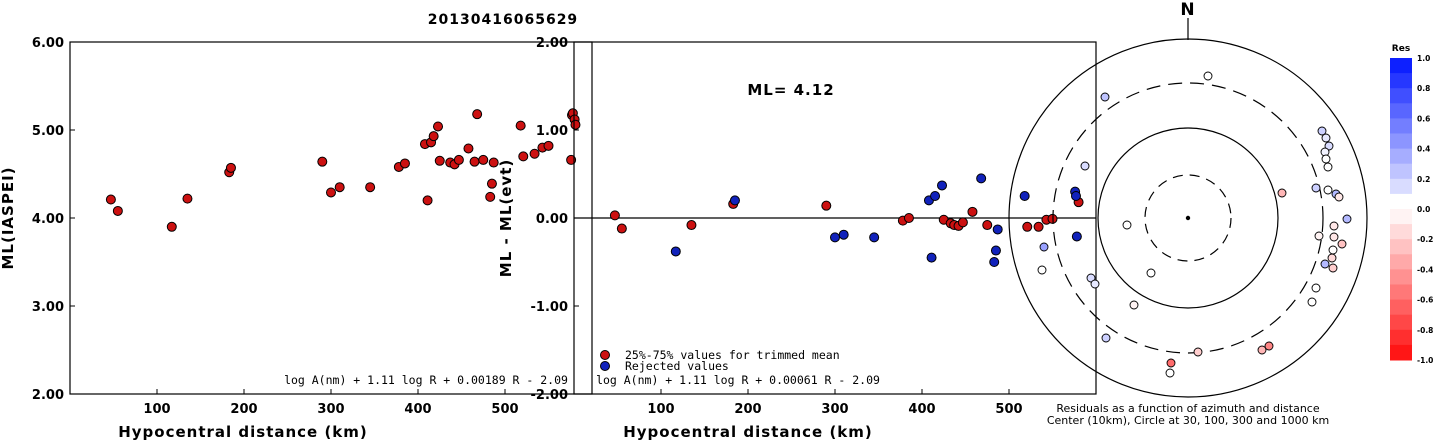  What do you see at coordinates (331, 403) in the screenshot?
I see `left-x-ticks: 100 200 300 400 500` at bounding box center [331, 403].